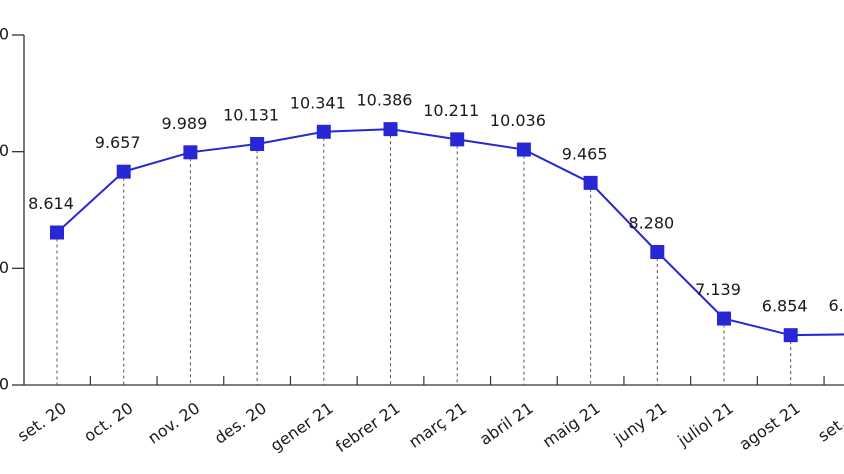 The image size is (844, 474). I want to click on x-tick-label: febrer 21, so click(367, 427).